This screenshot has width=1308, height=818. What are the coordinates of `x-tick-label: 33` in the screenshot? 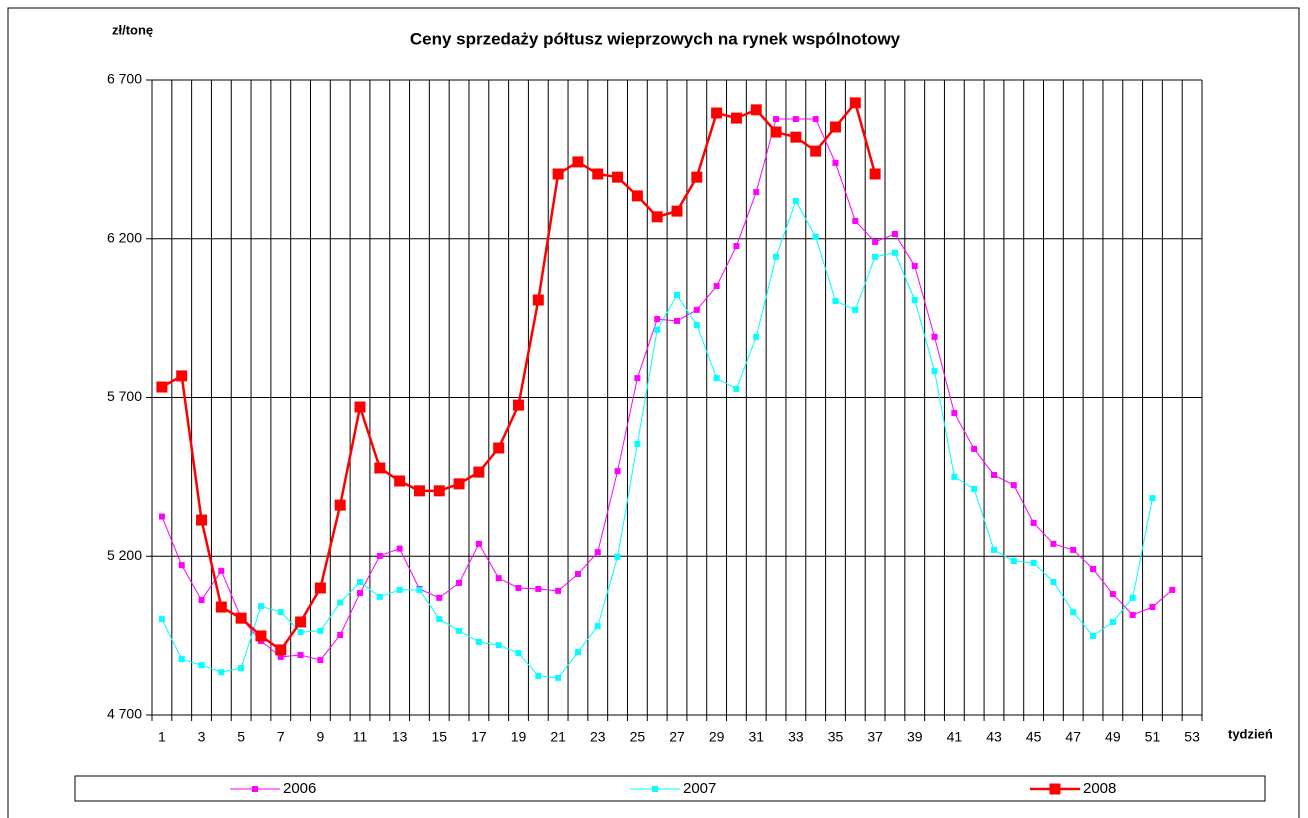 It's located at (796, 737).